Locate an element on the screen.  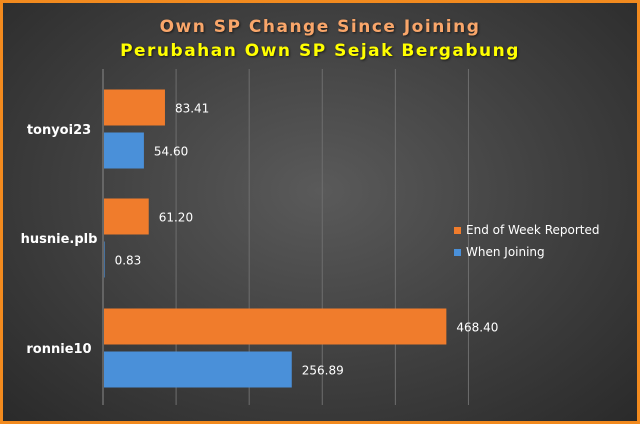
data-label: 61.20 is located at coordinates (176, 218).